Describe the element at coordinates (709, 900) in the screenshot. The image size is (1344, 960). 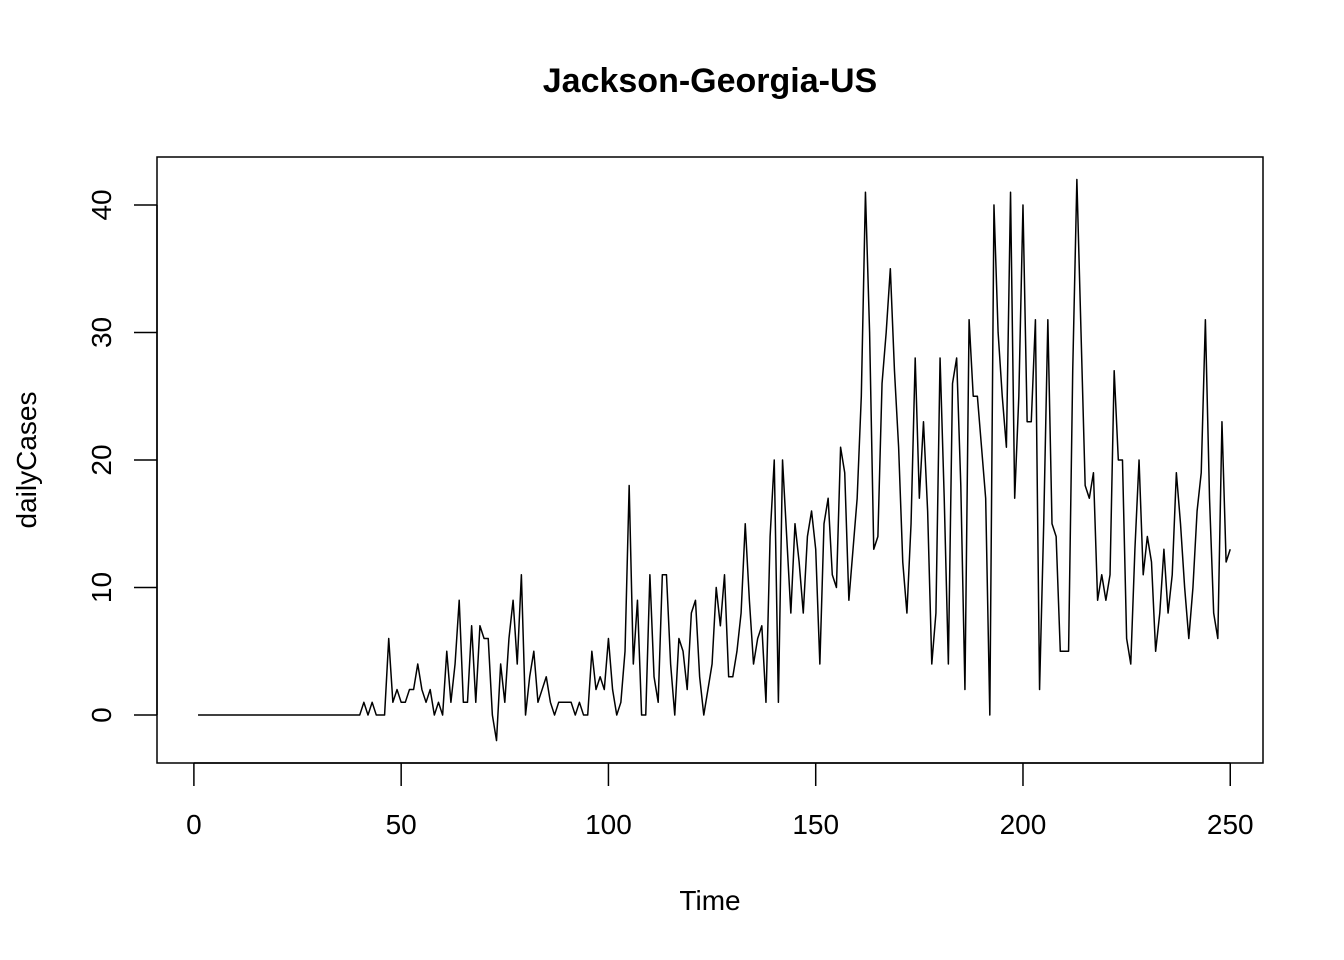
I see `x-axis-label: Time` at that location.